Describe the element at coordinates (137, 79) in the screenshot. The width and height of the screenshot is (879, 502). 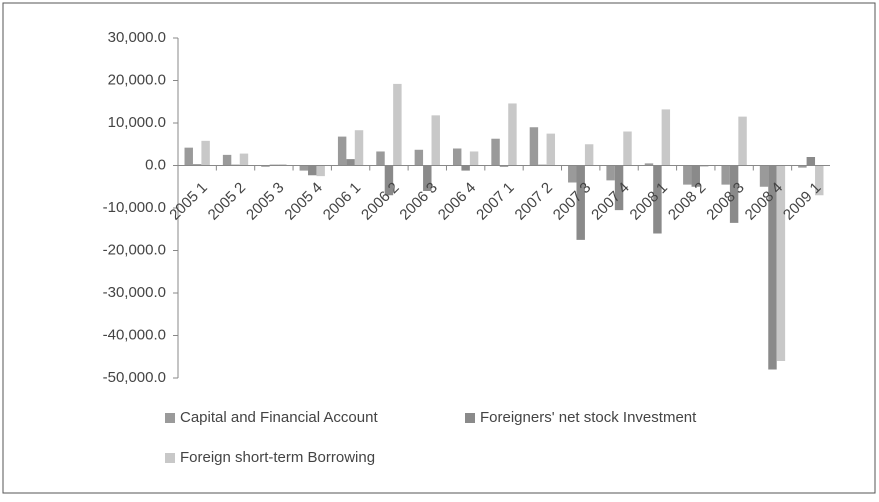
I see `y-tick-label: 20,000.0` at that location.